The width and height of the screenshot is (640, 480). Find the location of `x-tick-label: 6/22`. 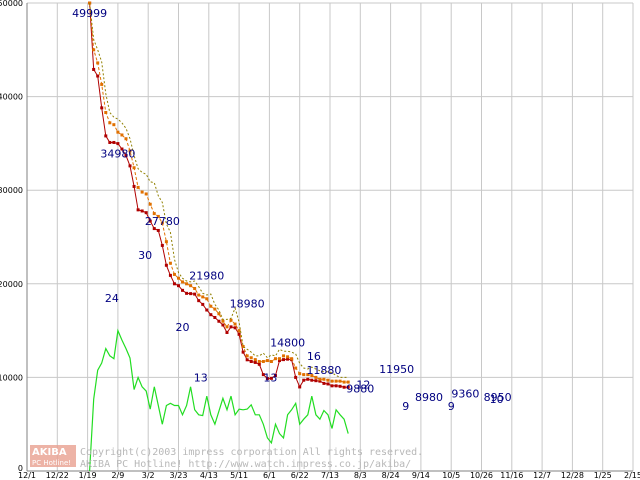

x-tick-label: 6/22 is located at coordinates (300, 475).